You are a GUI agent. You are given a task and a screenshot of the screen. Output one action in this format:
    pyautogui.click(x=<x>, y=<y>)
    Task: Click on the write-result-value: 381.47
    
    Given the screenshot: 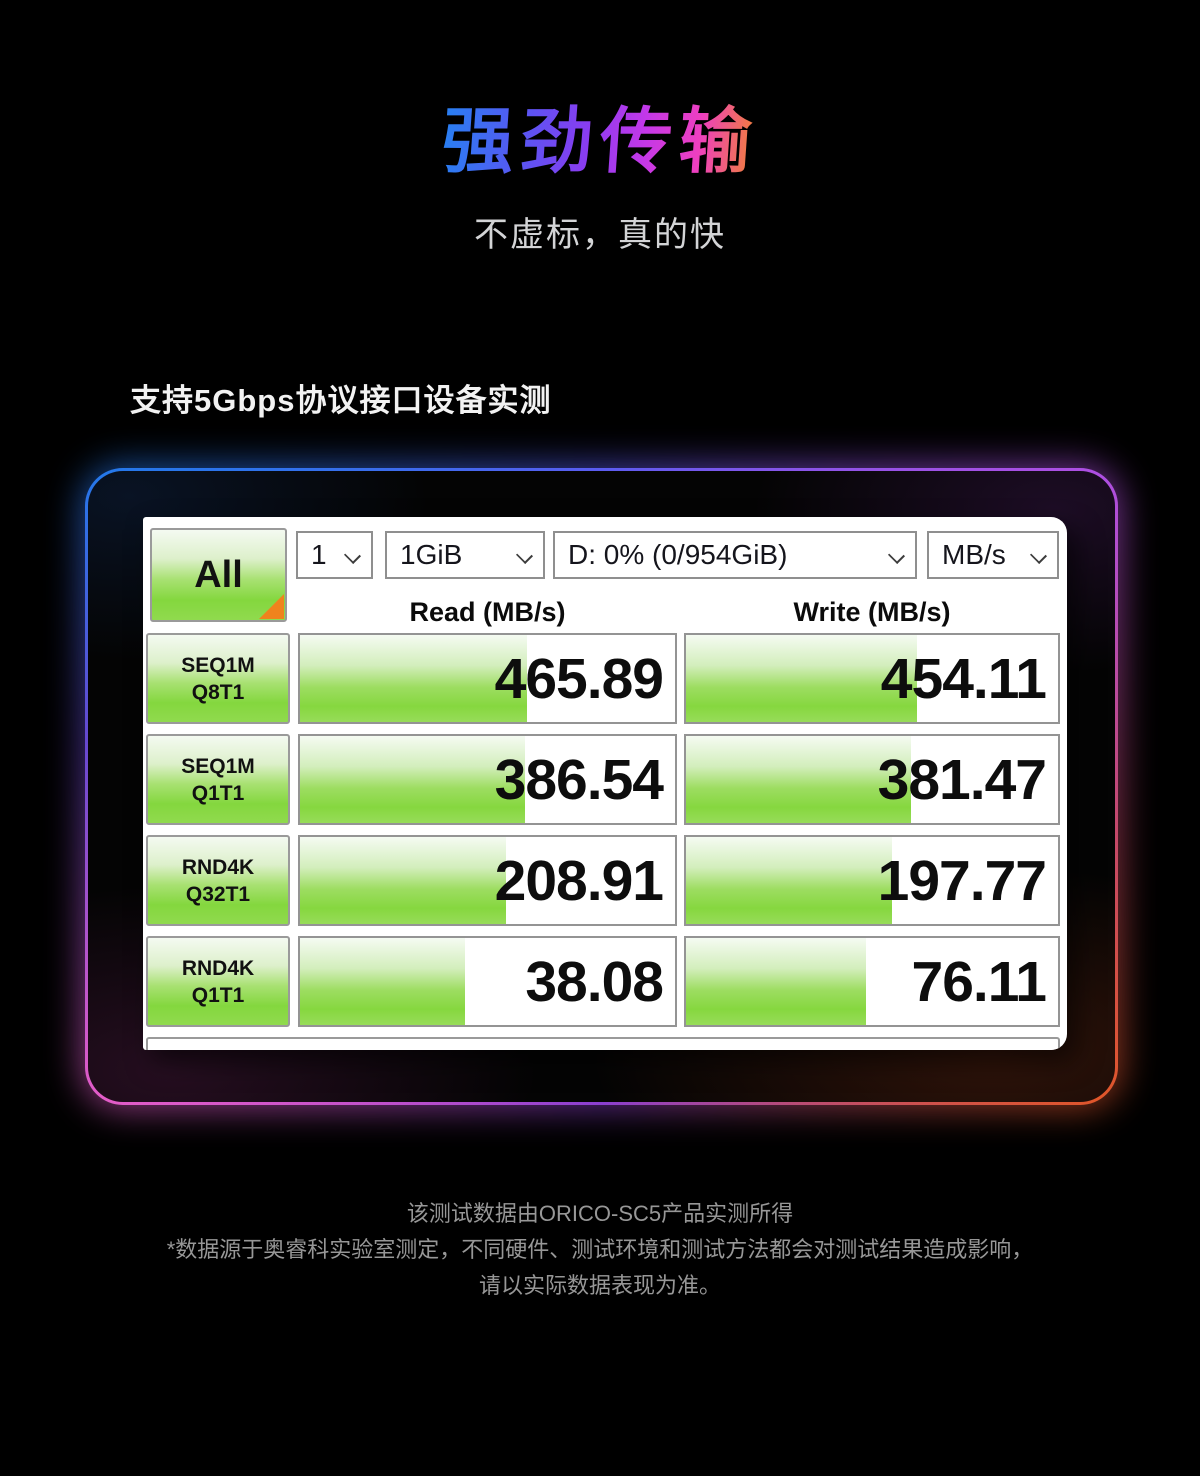 What is the action you would take?
    pyautogui.click(x=962, y=779)
    